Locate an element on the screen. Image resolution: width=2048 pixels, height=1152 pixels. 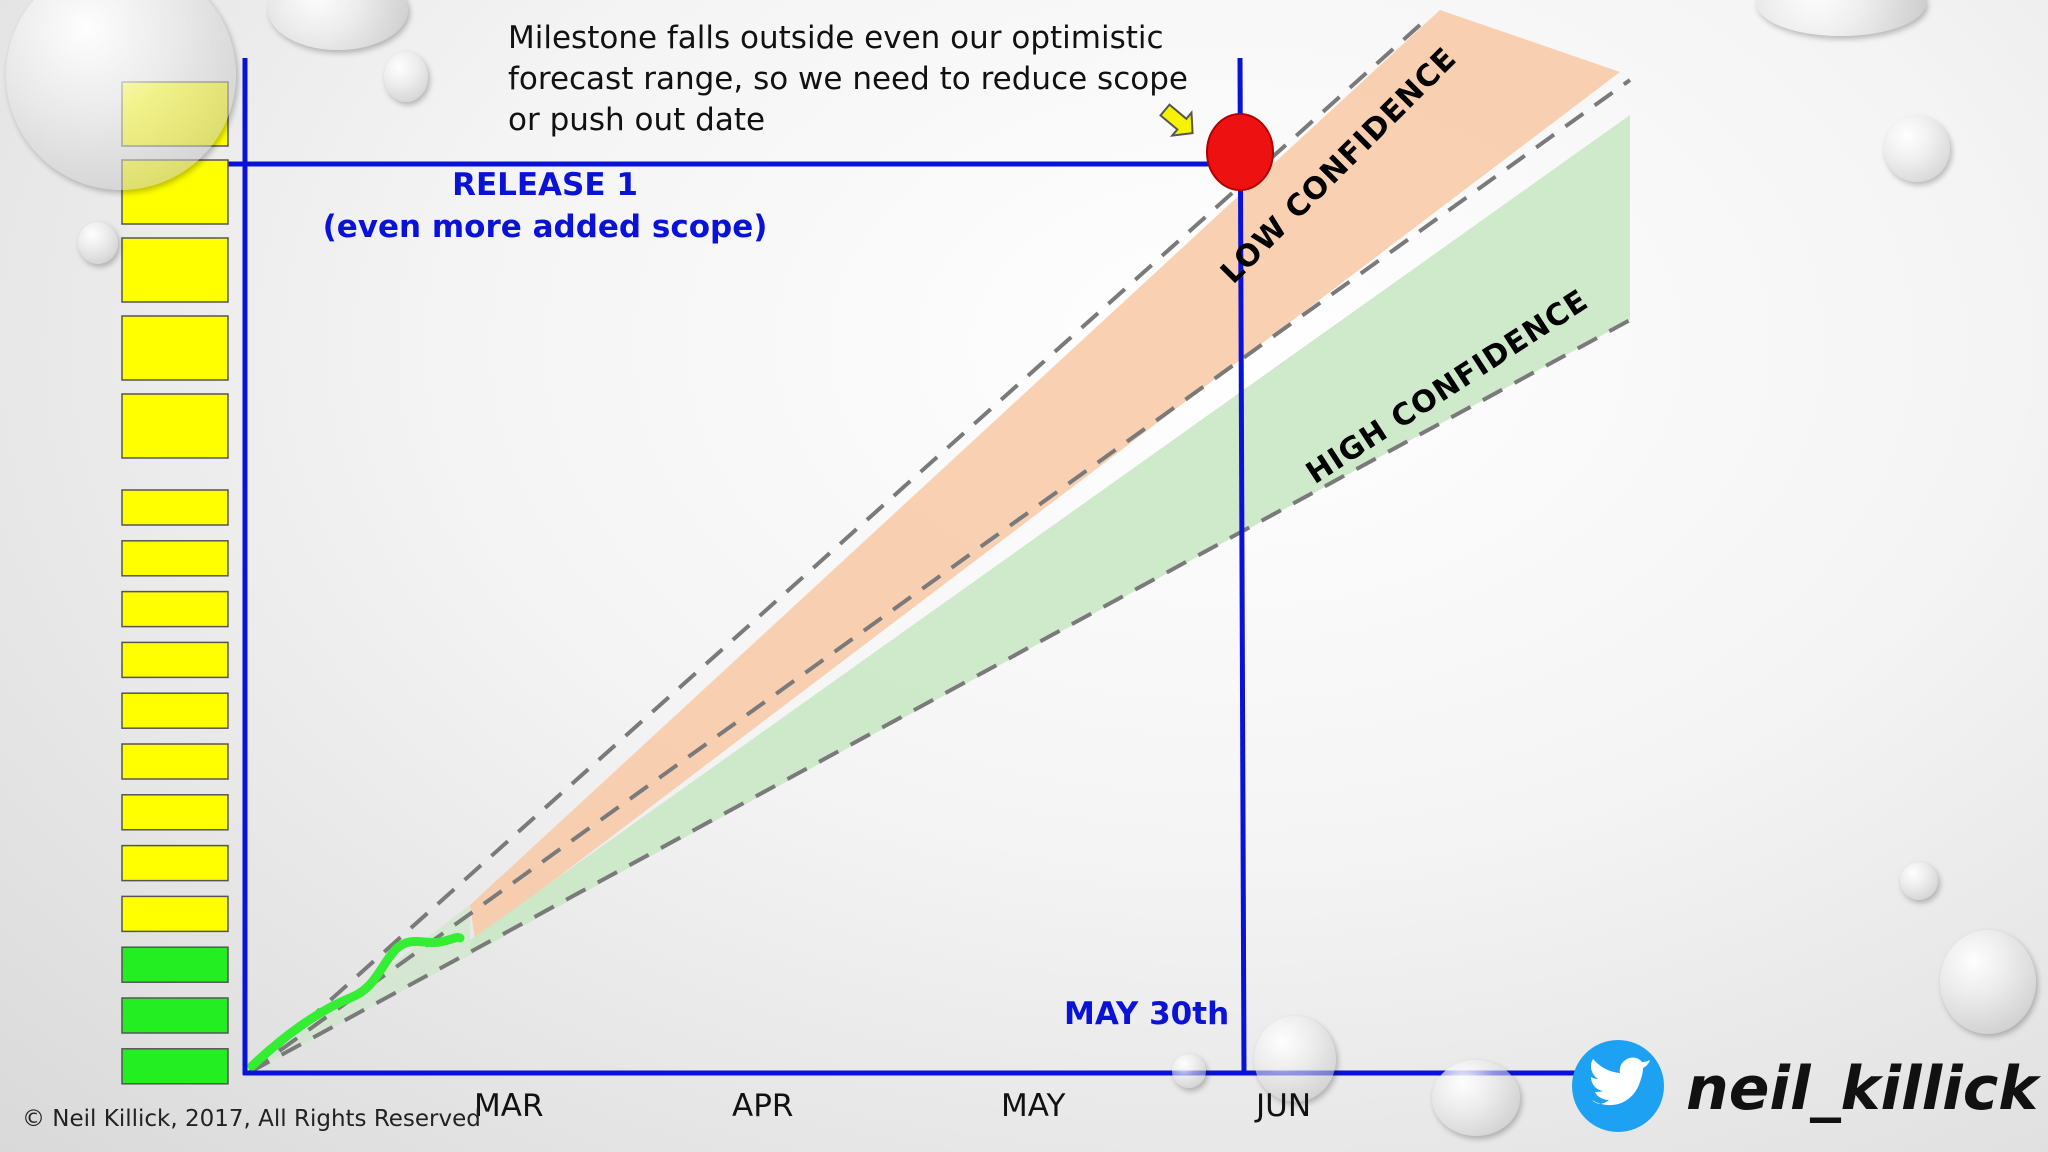
arrow-icon is located at coordinates (1176, 120).